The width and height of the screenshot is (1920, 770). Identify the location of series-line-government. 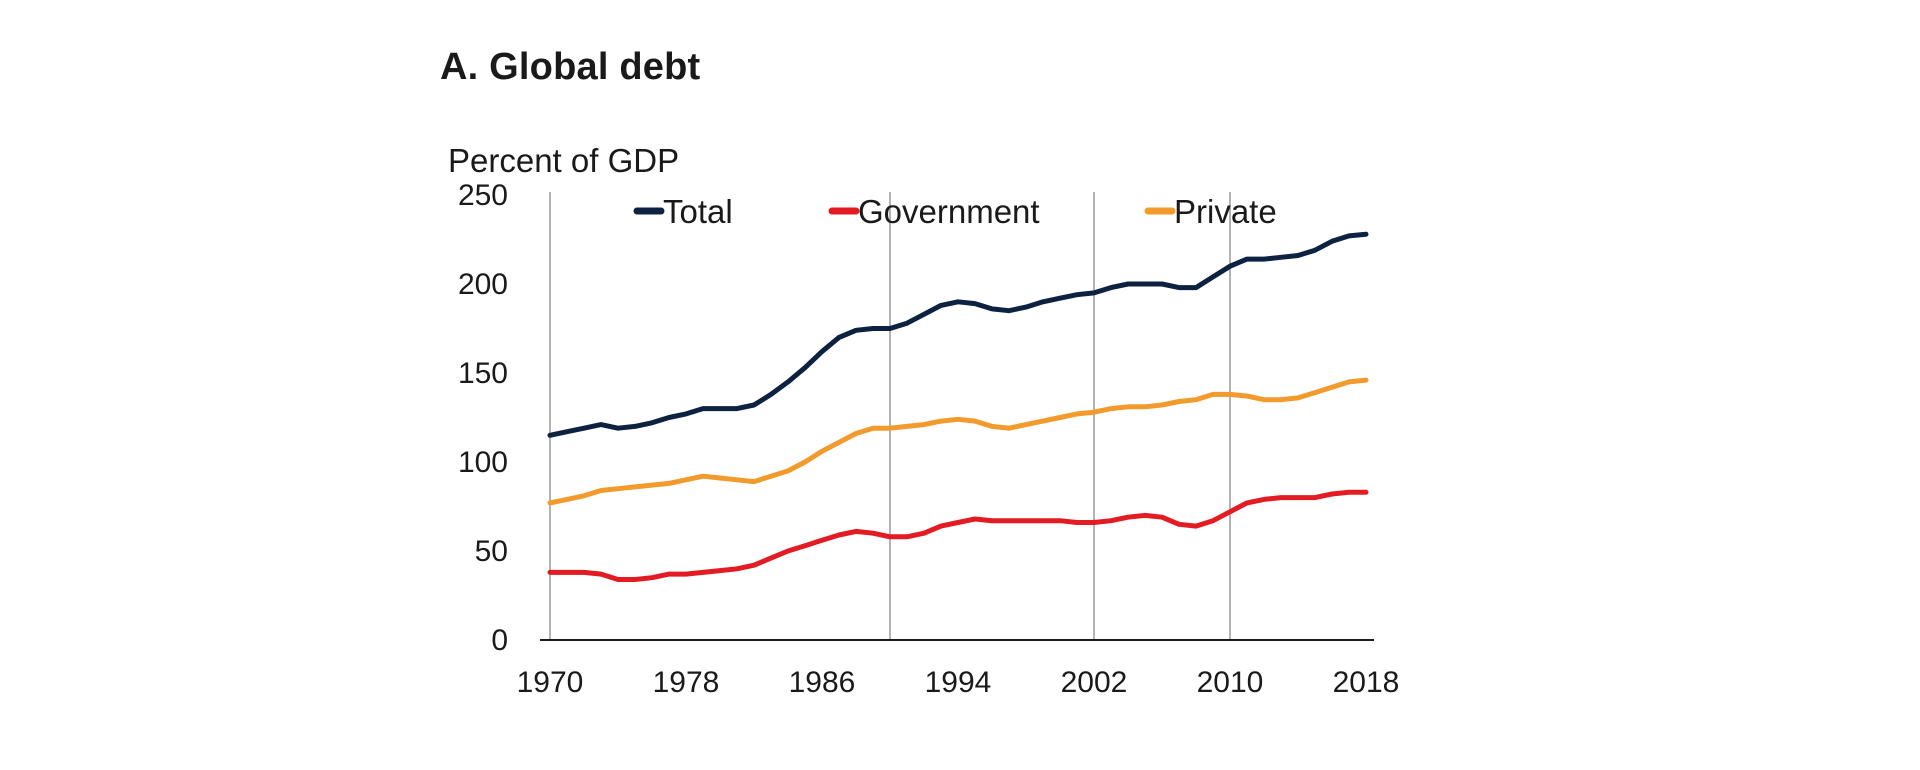
(958, 535).